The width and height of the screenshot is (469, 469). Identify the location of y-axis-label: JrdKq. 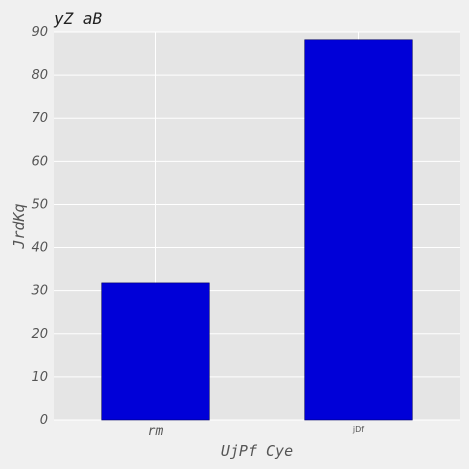
(19, 226).